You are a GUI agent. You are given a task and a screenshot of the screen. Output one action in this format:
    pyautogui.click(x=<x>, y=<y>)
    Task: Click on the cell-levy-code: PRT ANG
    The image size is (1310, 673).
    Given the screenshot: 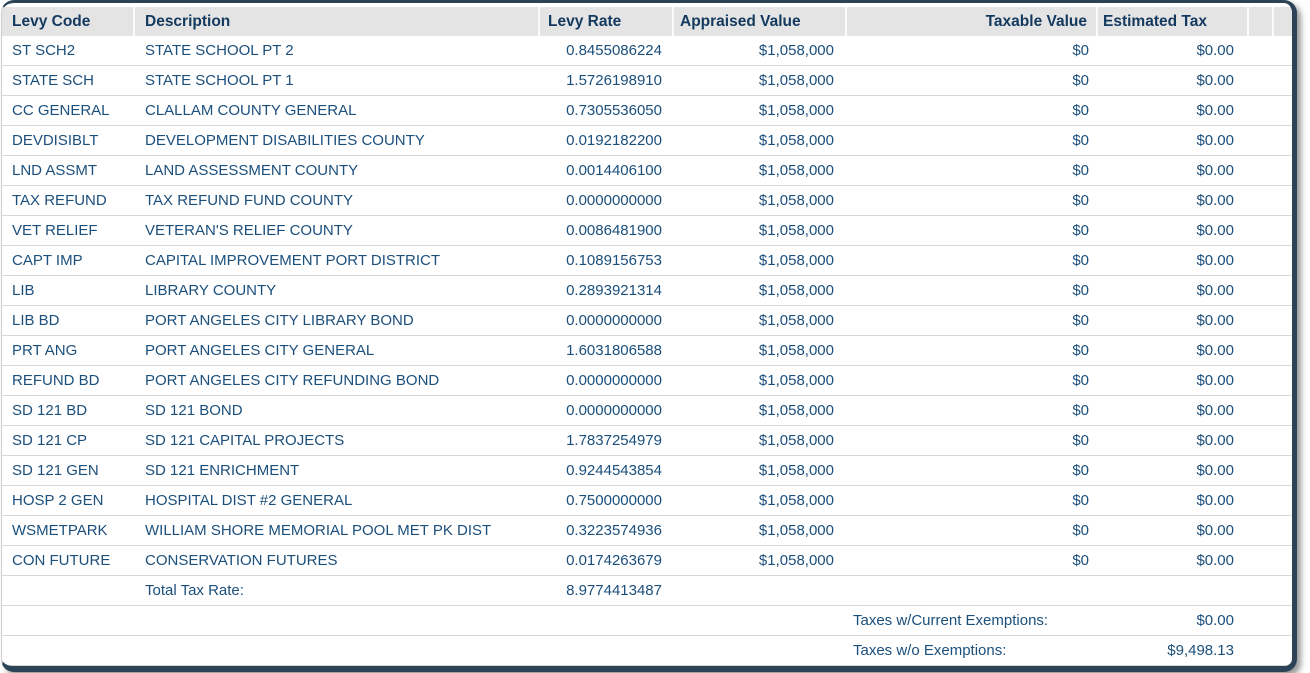 What is the action you would take?
    pyautogui.click(x=45, y=350)
    